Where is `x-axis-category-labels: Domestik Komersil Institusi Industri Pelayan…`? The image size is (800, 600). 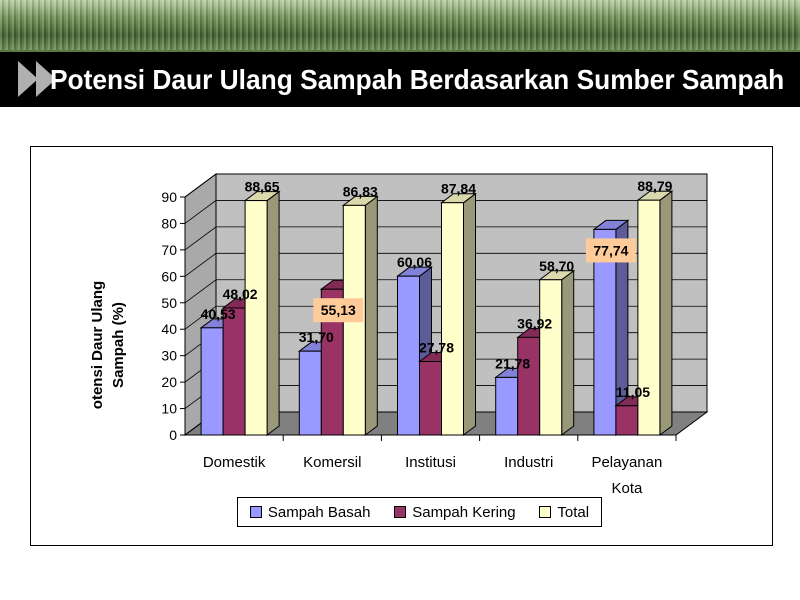
x-axis-category-labels: Domestik Komersil Institusi Industri Pelayan… is located at coordinates (433, 475).